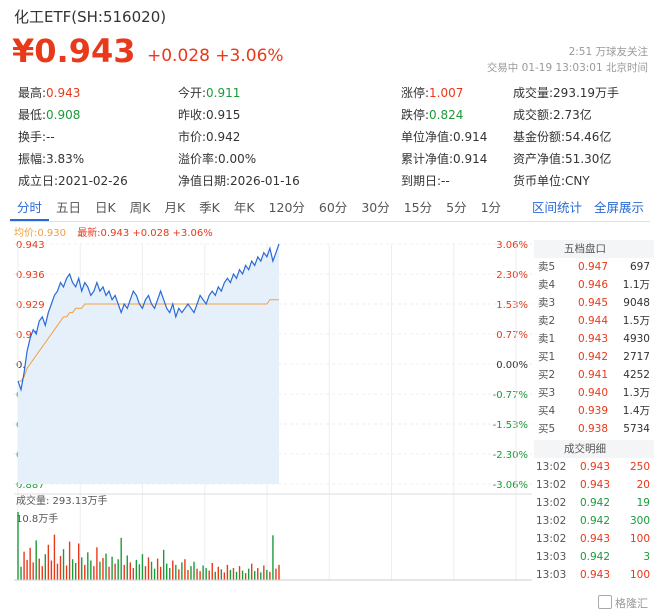  Describe the element at coordinates (594, 339) in the screenshot. I see `orderbook-row: 卖1 0.943 4930` at that location.